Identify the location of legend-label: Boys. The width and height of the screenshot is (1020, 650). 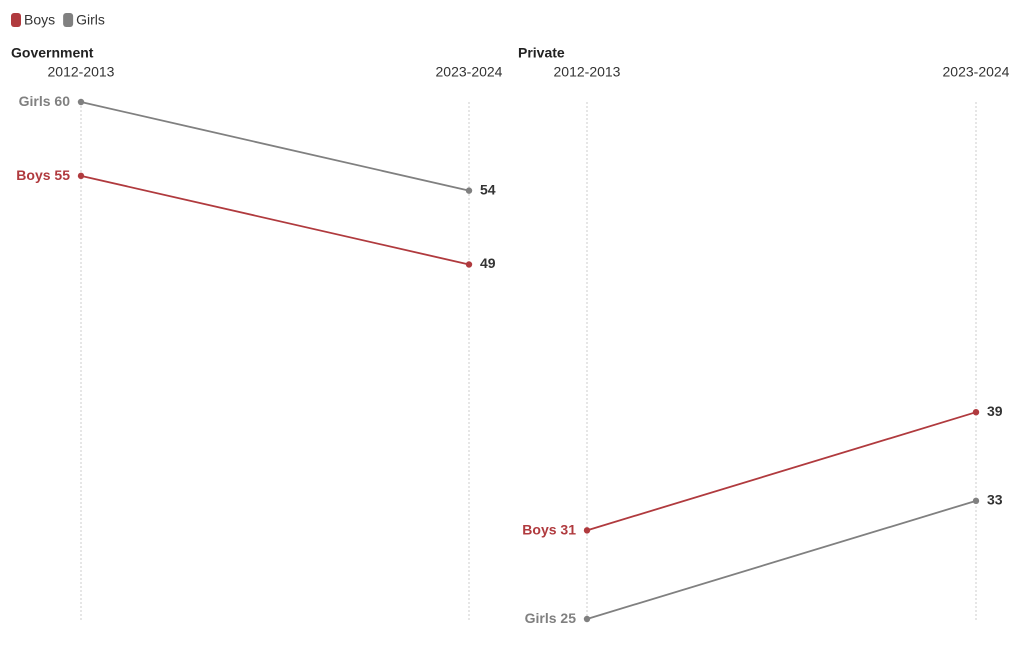
(39, 20).